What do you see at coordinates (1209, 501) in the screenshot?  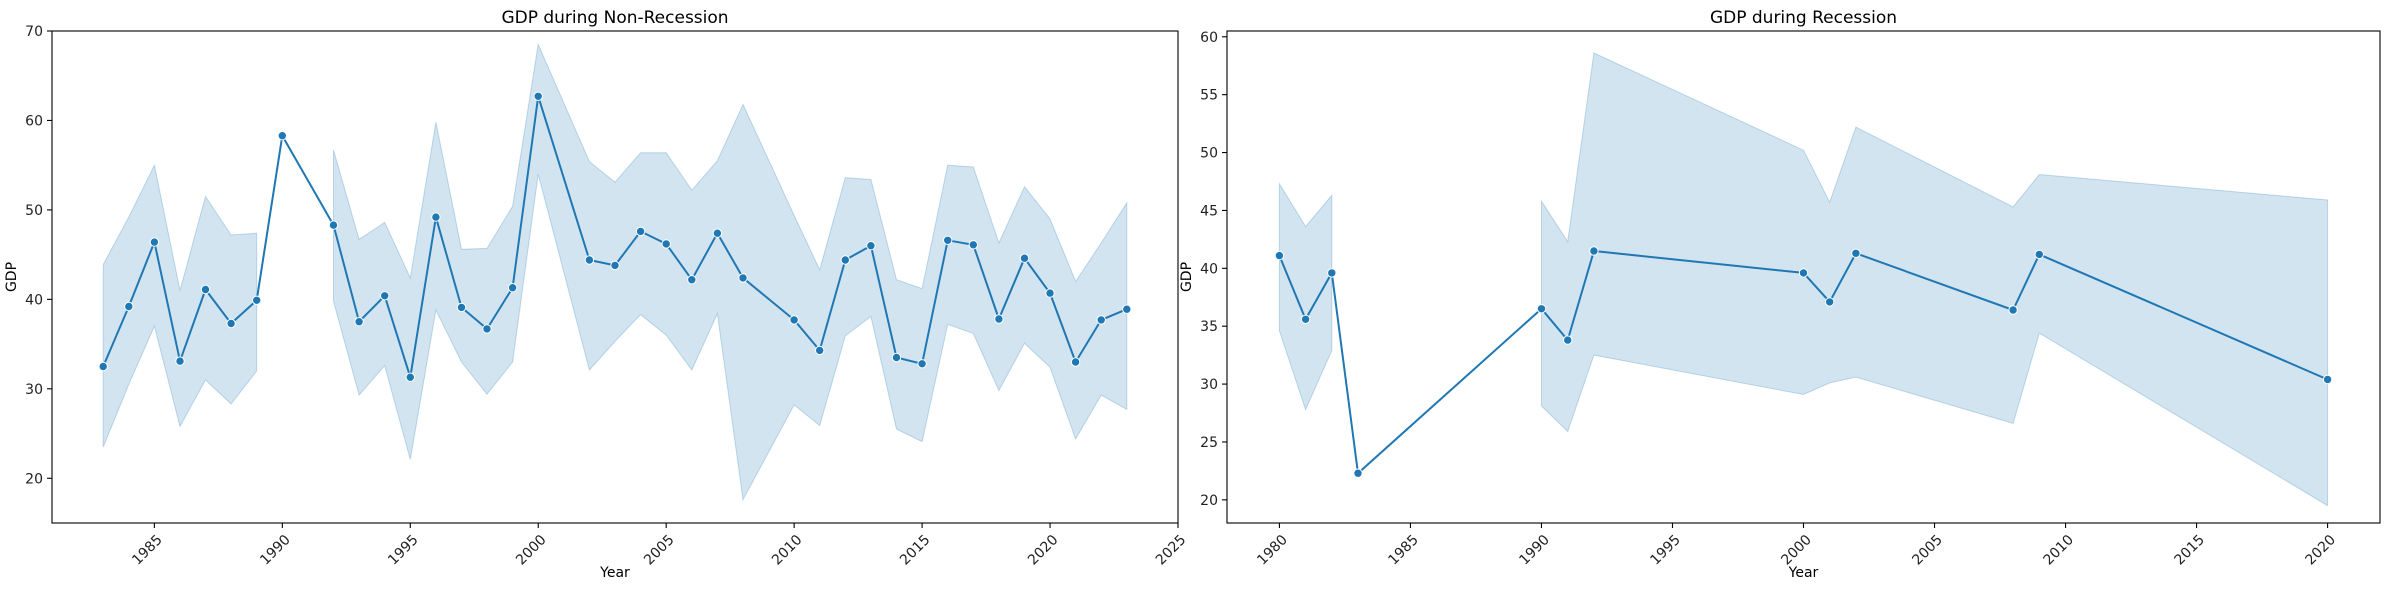 I see `recession-y-tick-label: 20` at bounding box center [1209, 501].